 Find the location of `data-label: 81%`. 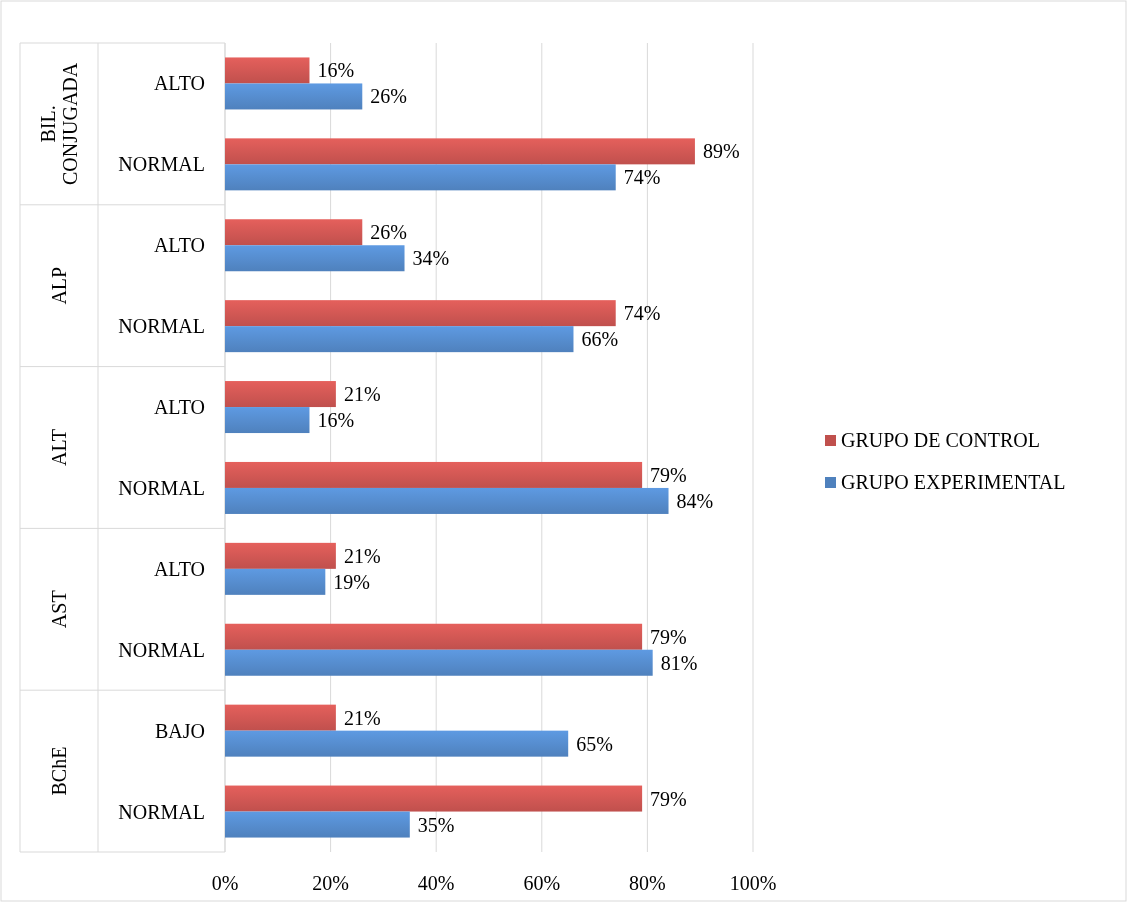

data-label: 81% is located at coordinates (679, 662).